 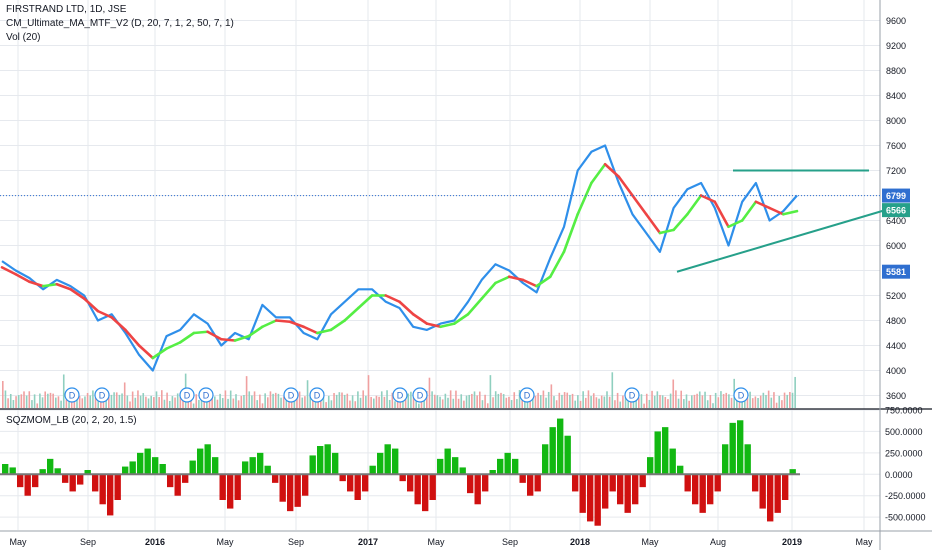 What do you see at coordinates (23, 37) in the screenshot?
I see `volume-legend: Vol (20)` at bounding box center [23, 37].